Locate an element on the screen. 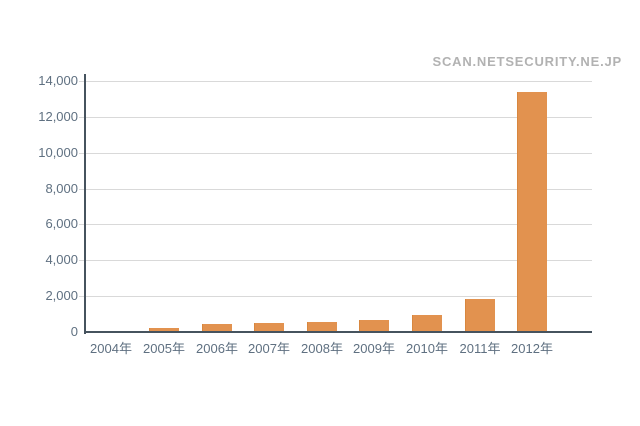  x-tick-label-2005: 2005年 is located at coordinates (164, 348).